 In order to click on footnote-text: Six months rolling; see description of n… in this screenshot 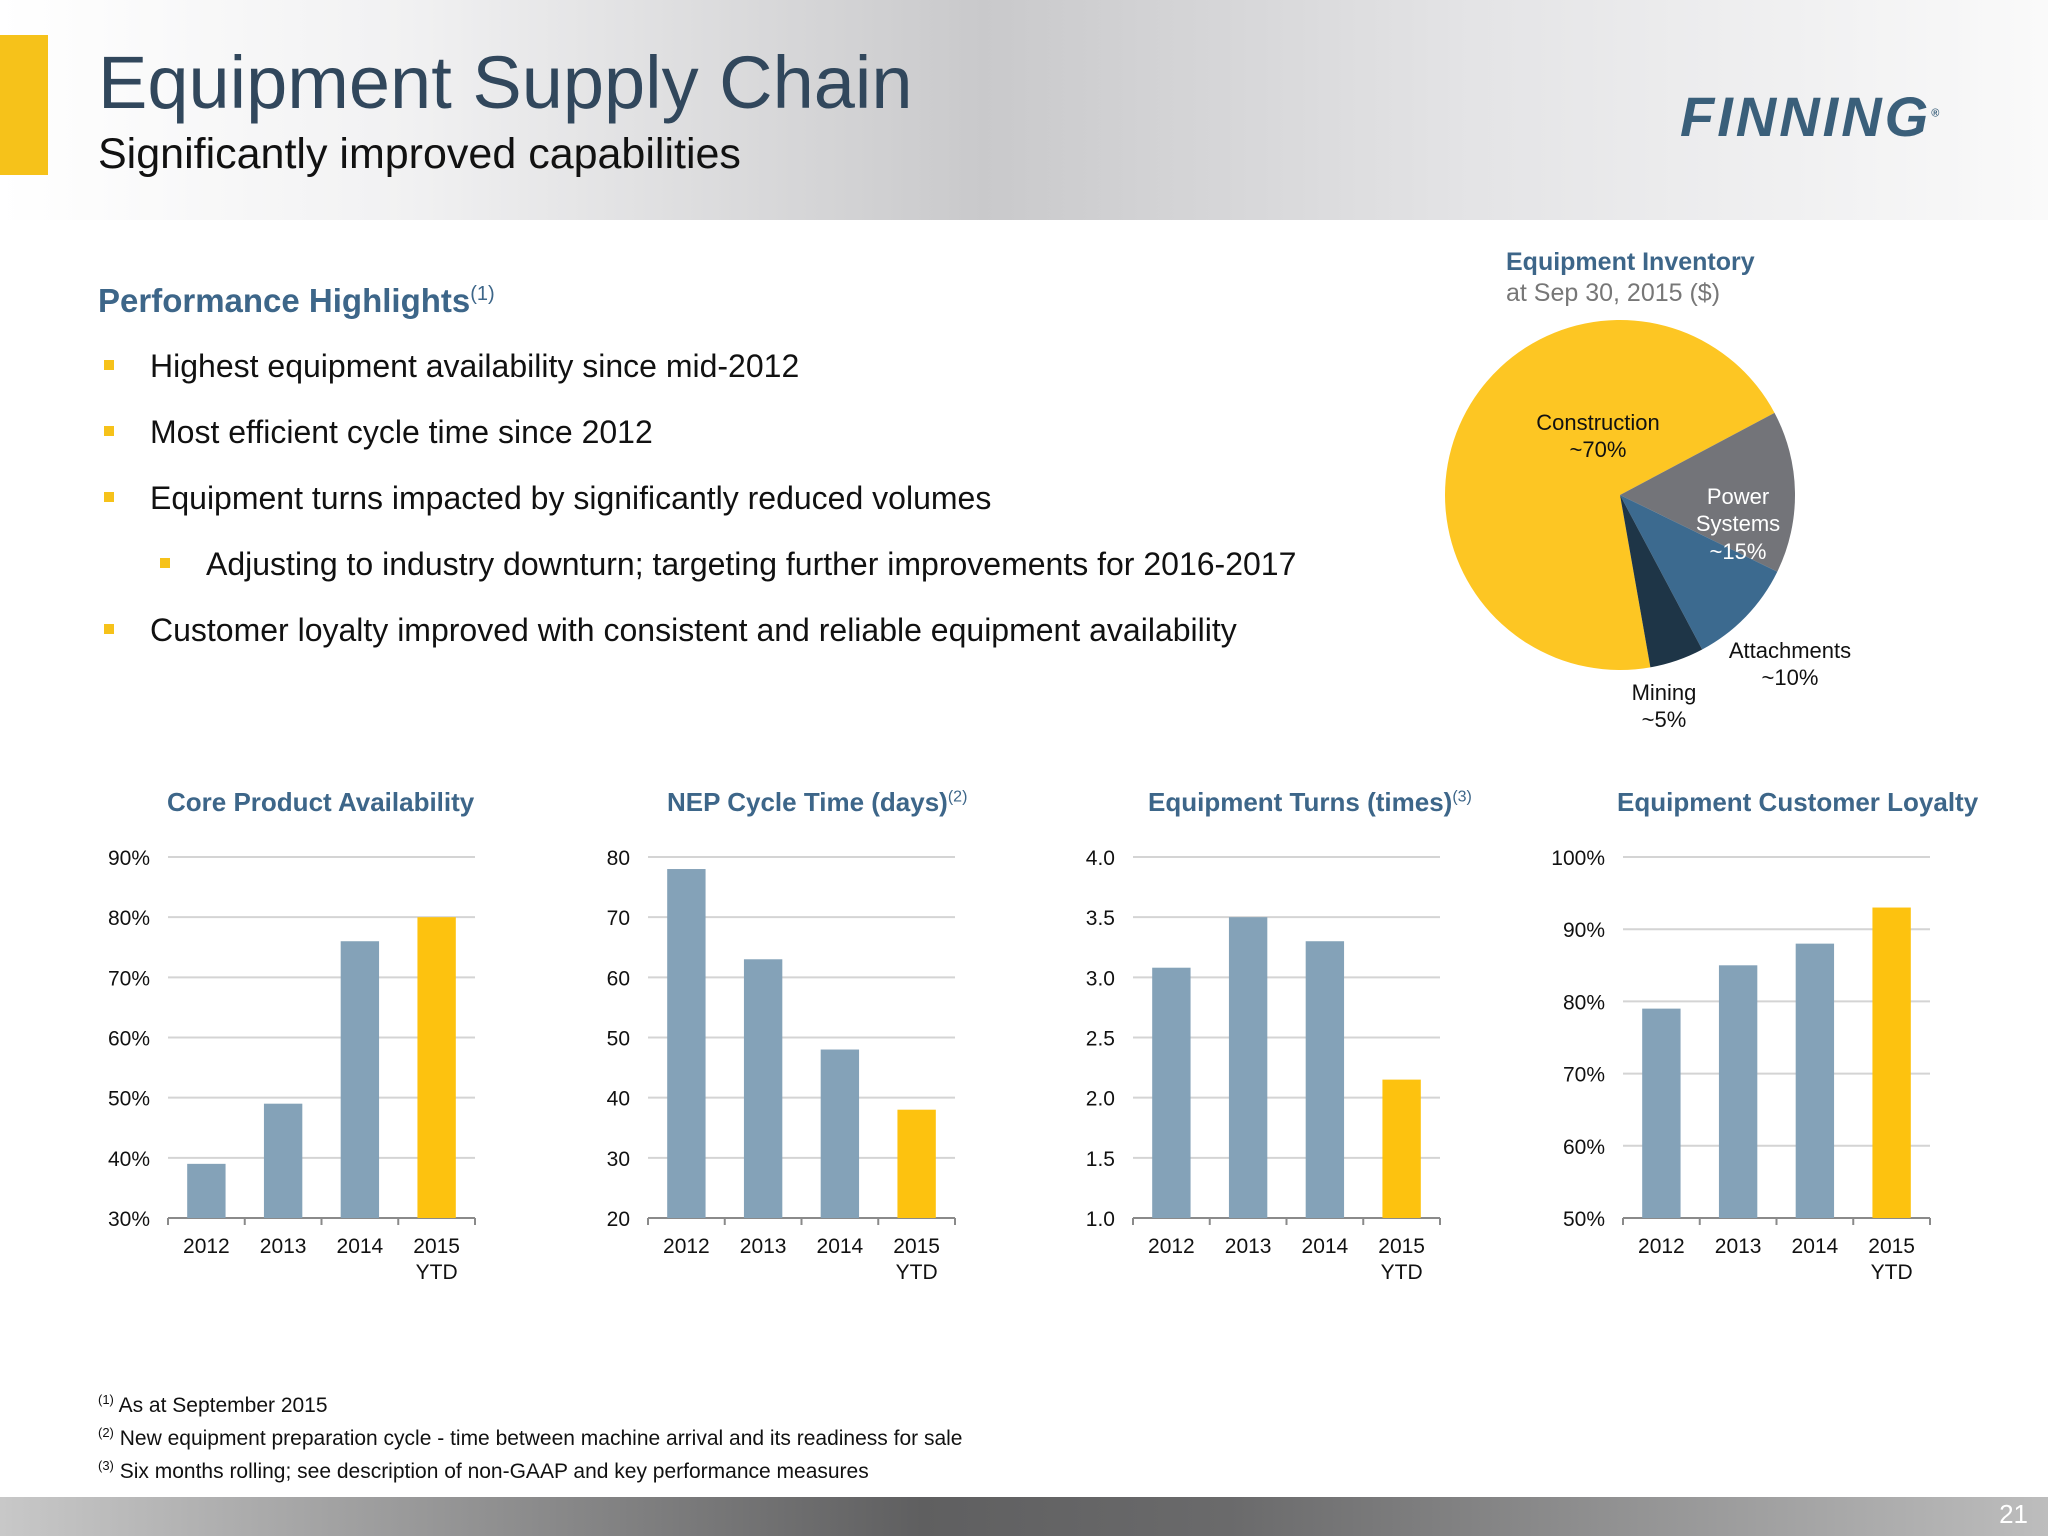, I will do `click(494, 1471)`.